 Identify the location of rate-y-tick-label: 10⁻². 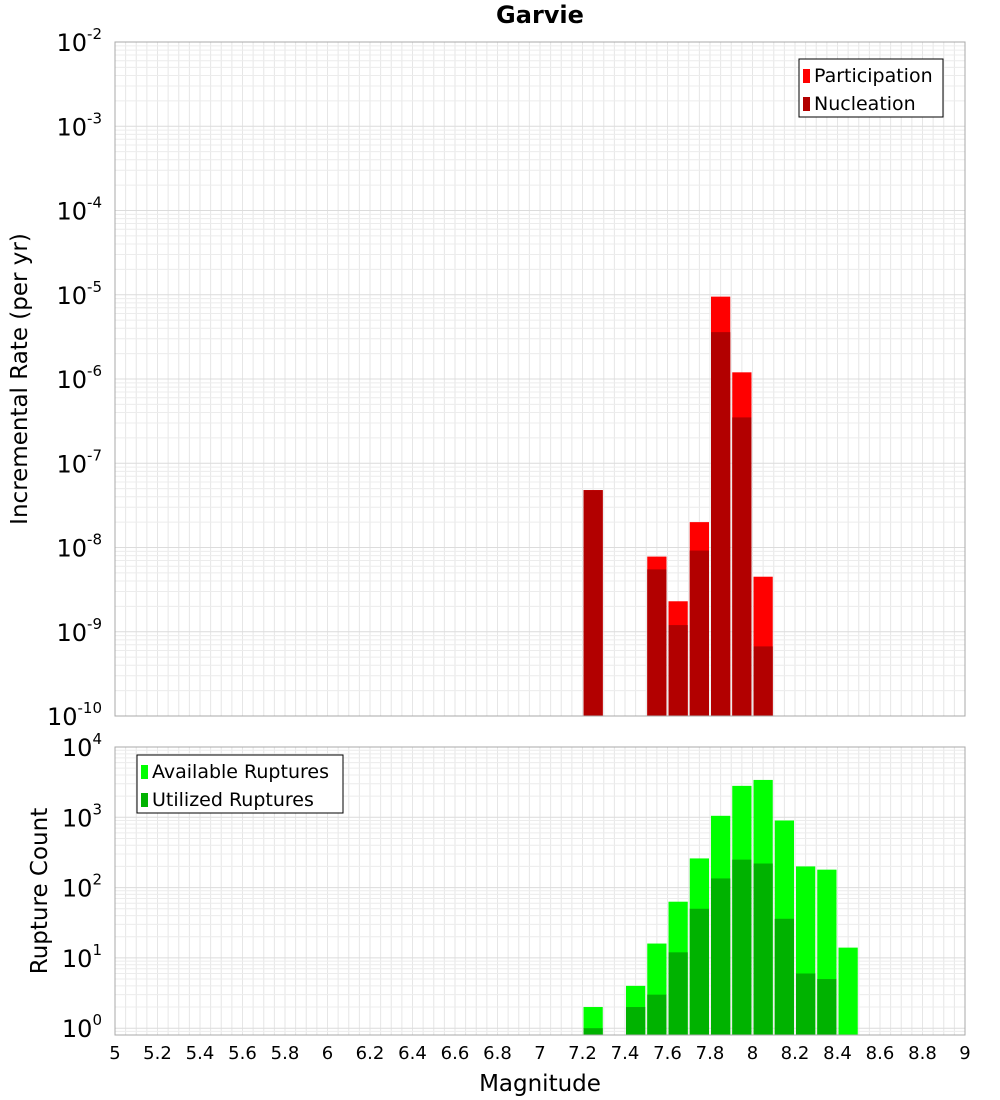
(79, 41).